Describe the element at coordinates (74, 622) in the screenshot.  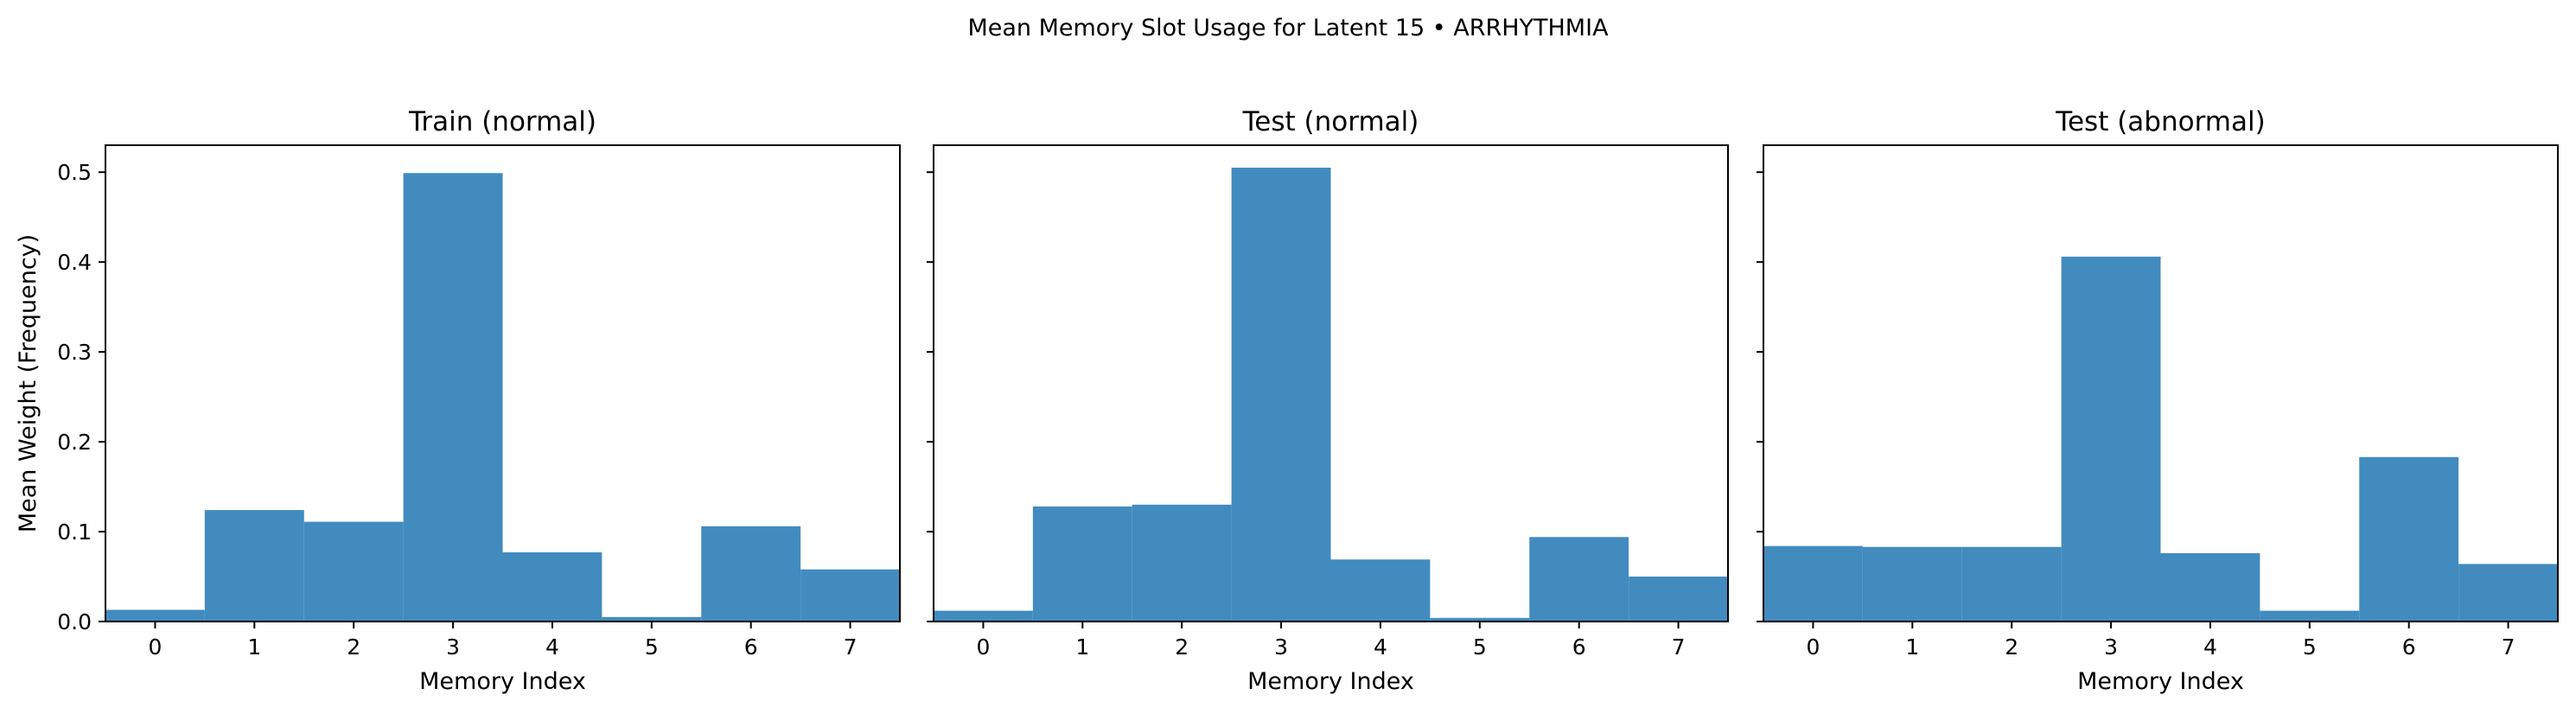
I see `y-tick-label: 0.0` at that location.